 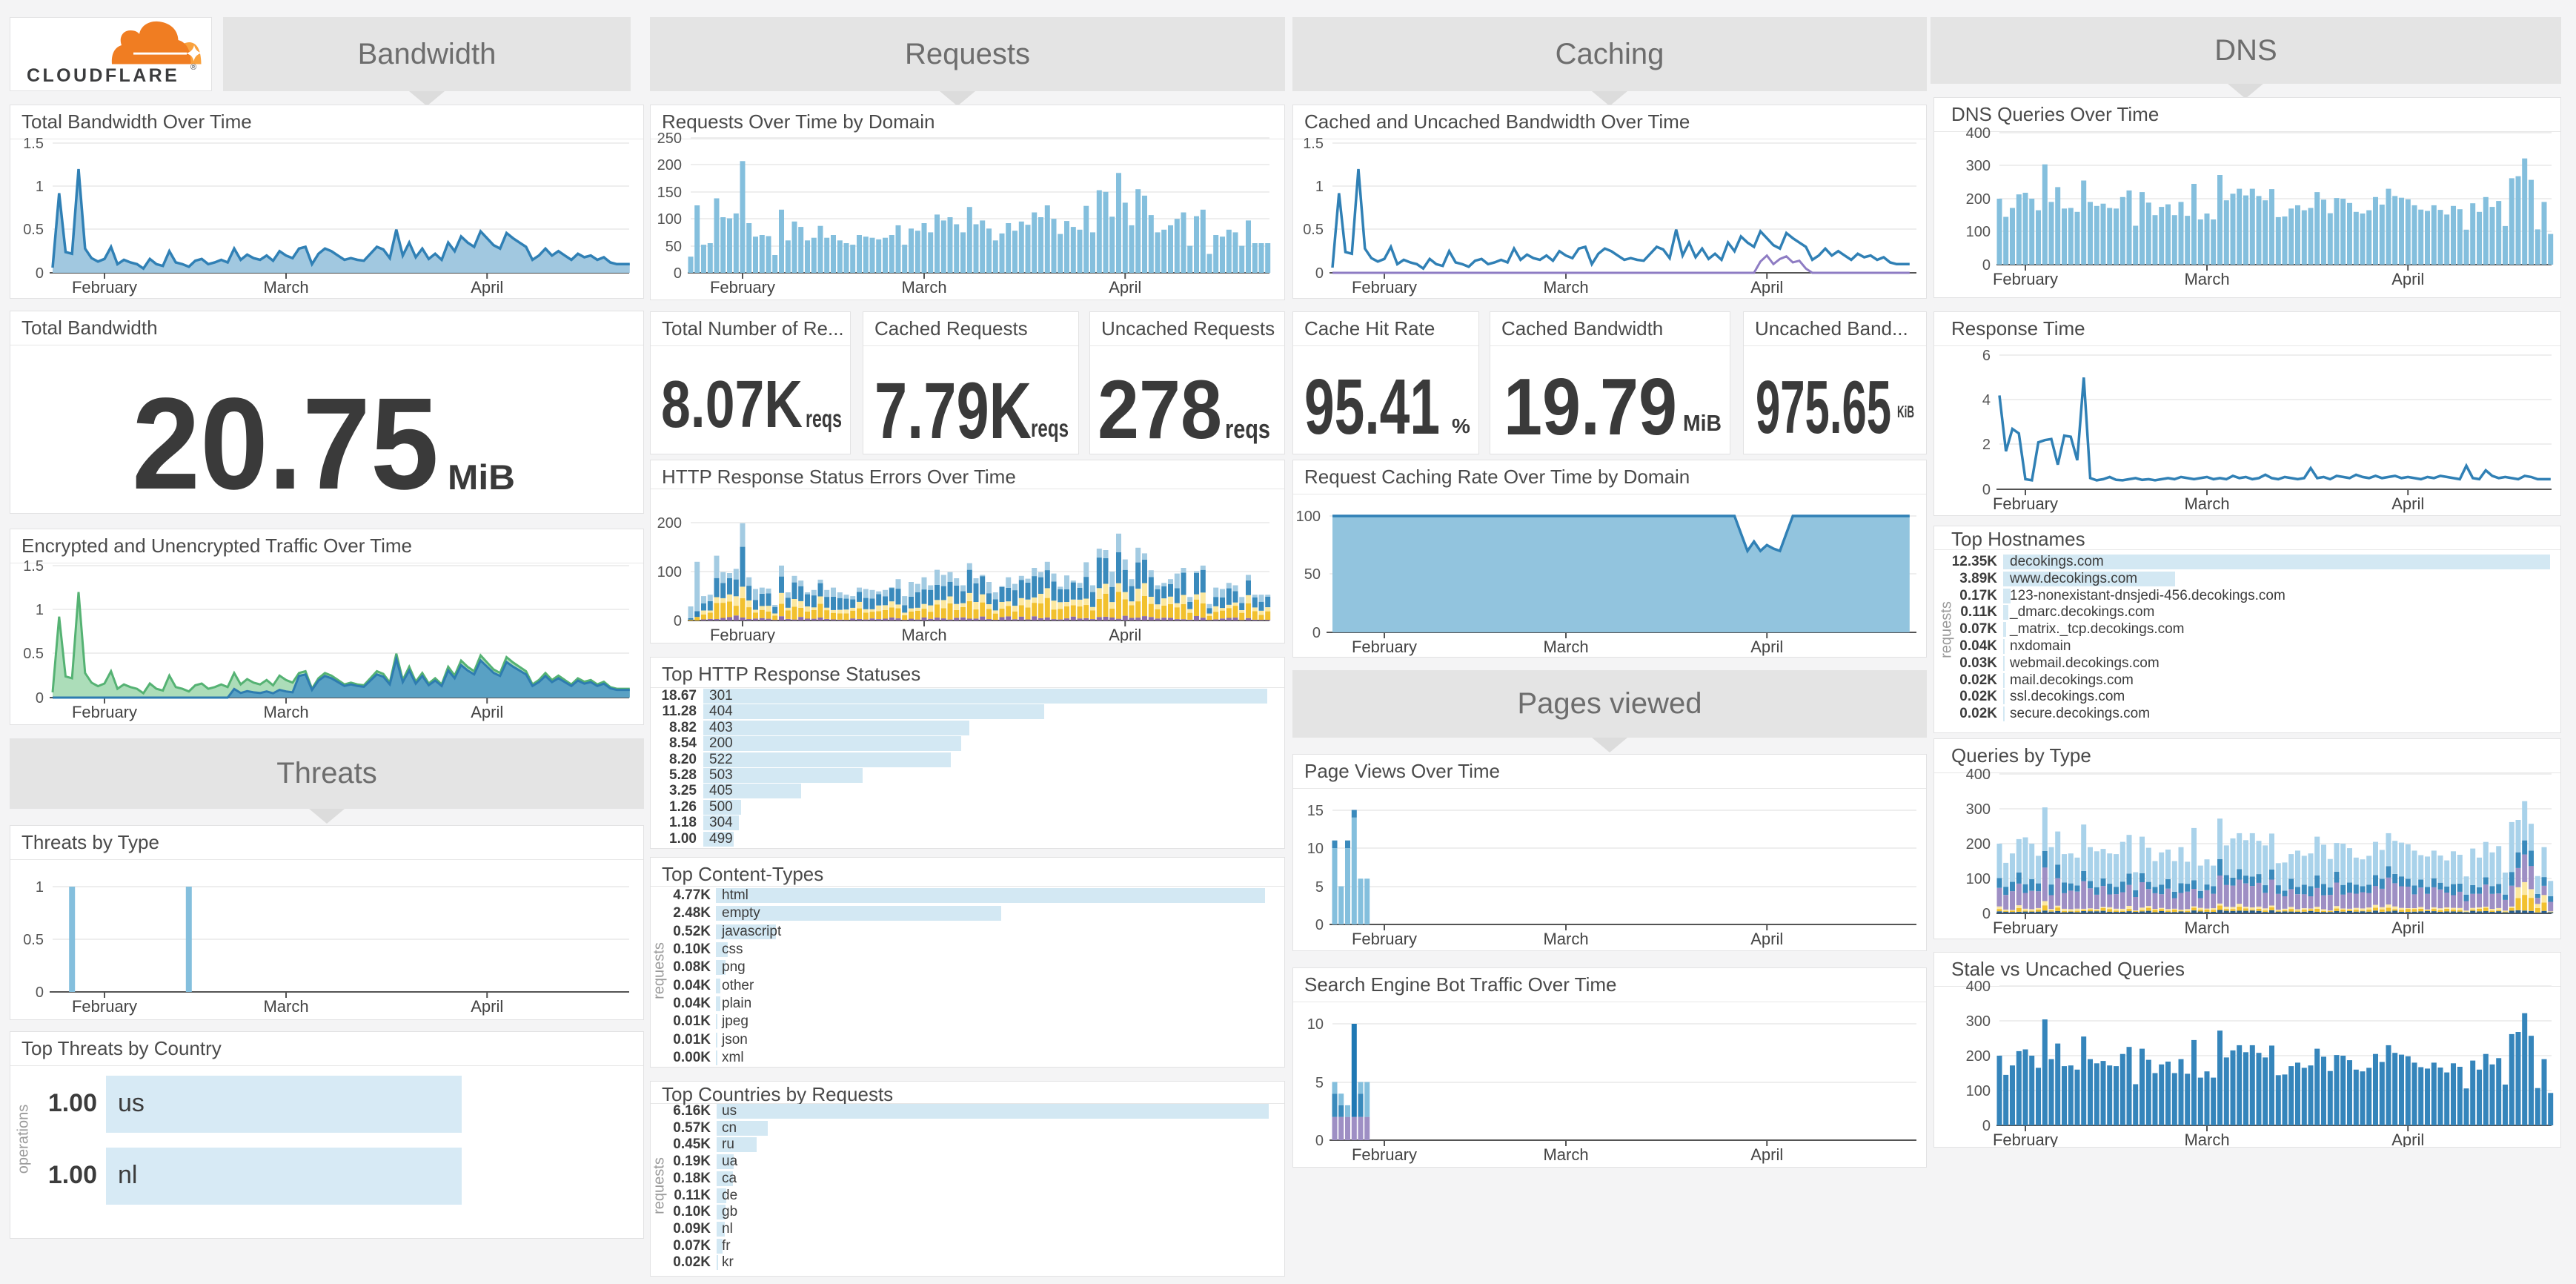 What do you see at coordinates (669, 193) in the screenshot?
I see `svg-text: 150` at bounding box center [669, 193].